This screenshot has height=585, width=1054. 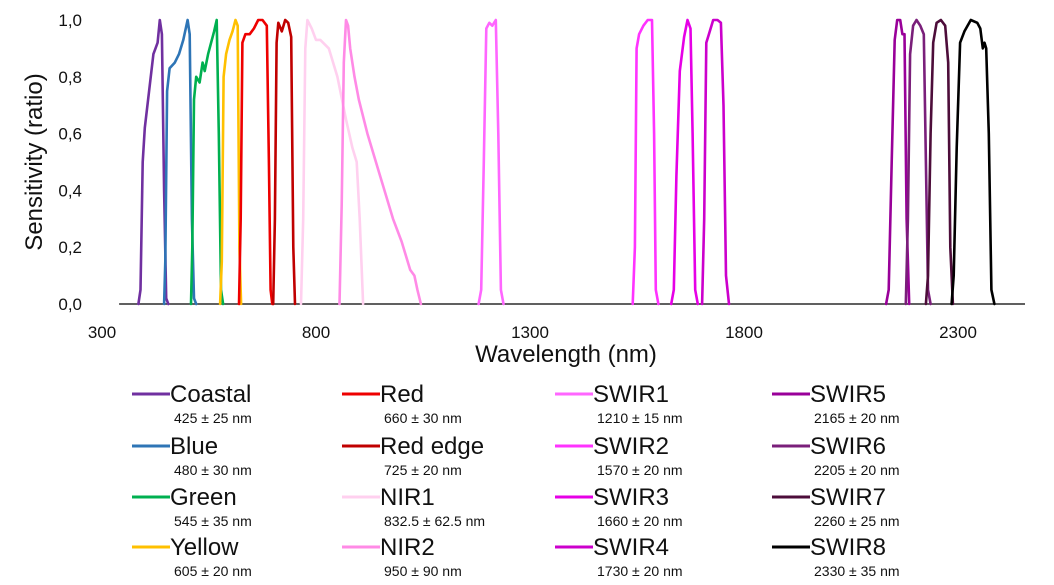 What do you see at coordinates (423, 571) in the screenshot?
I see `legend-band-label: 950 ± 90 nm` at bounding box center [423, 571].